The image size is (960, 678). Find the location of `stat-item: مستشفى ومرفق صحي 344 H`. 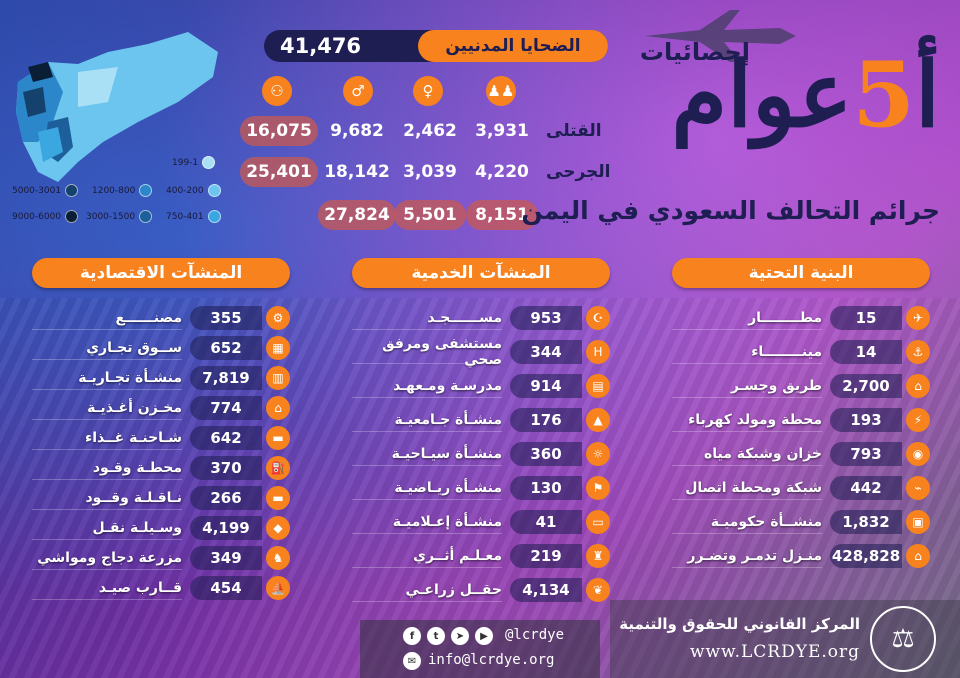

stat-item: مستشفى ومرفق صحي 344 H is located at coordinates (481, 352).